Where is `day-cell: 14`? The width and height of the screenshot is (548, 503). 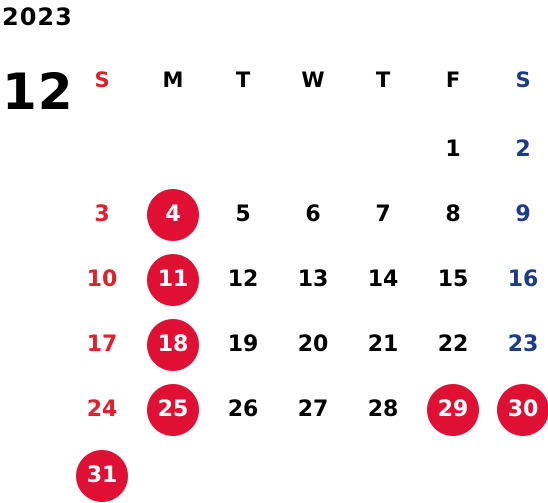
day-cell: 14 is located at coordinates (383, 279).